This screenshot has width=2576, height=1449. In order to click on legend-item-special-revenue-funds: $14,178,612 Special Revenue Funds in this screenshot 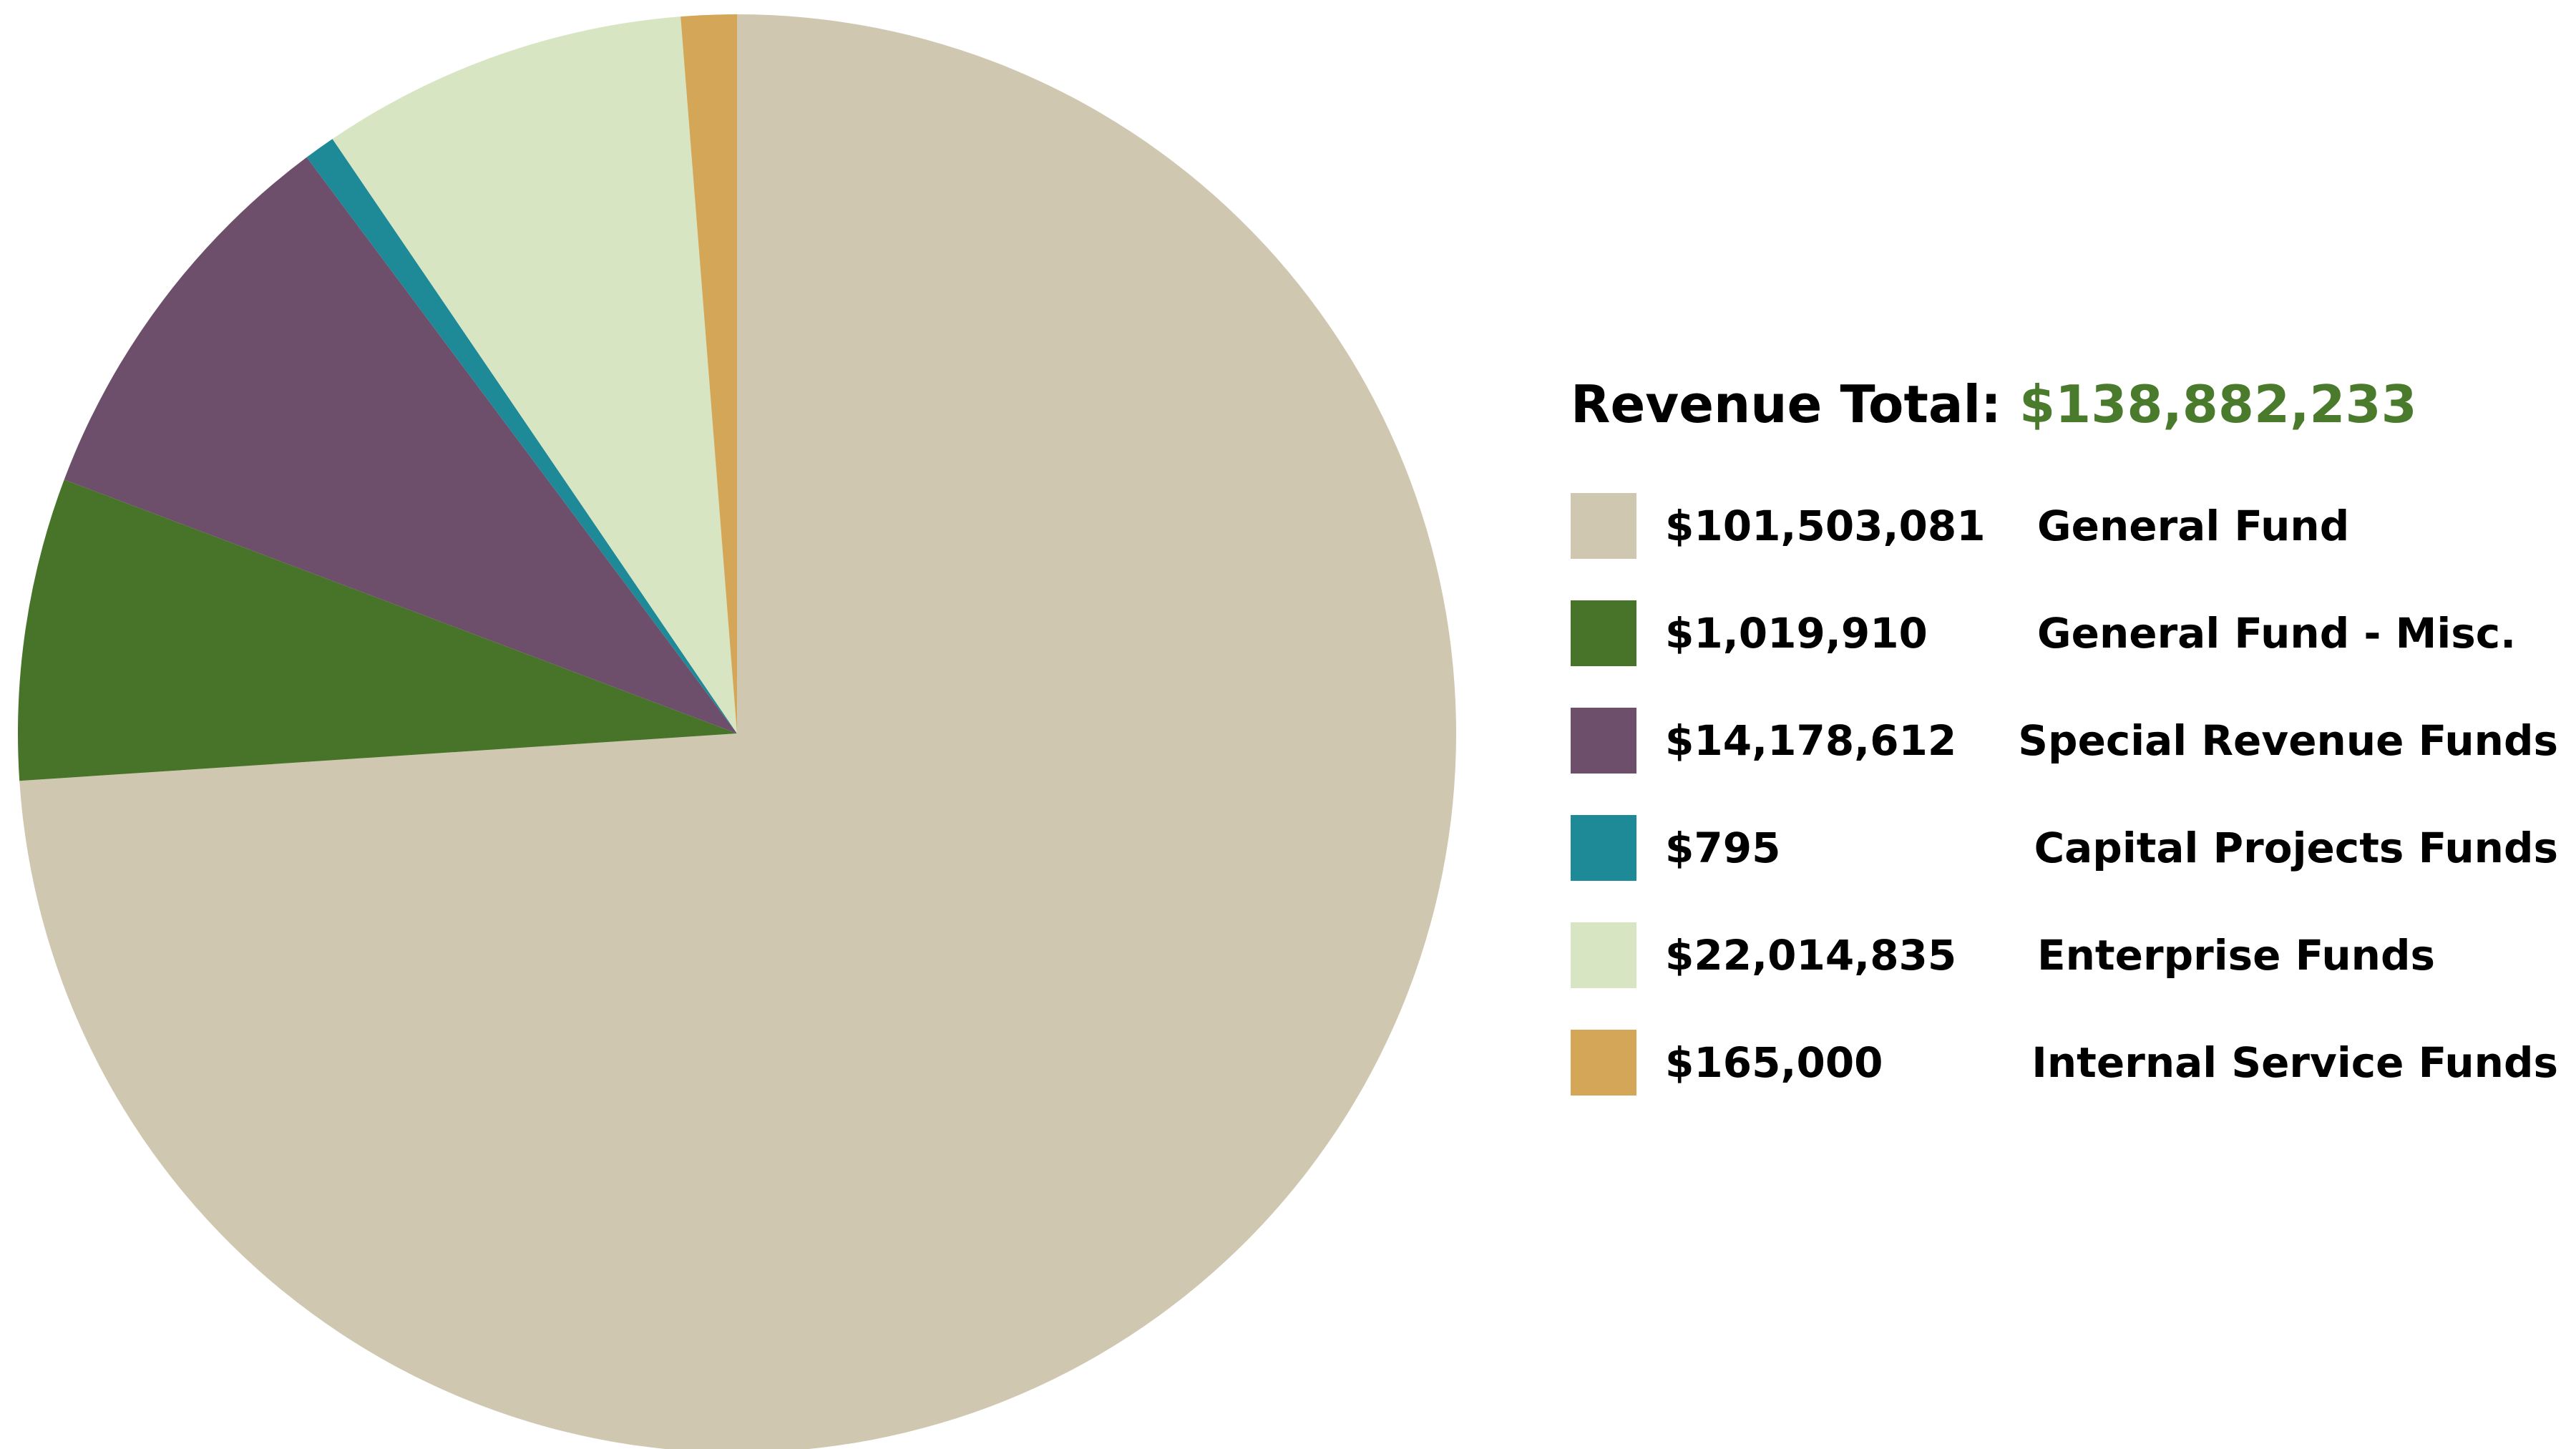, I will do `click(2064, 740)`.